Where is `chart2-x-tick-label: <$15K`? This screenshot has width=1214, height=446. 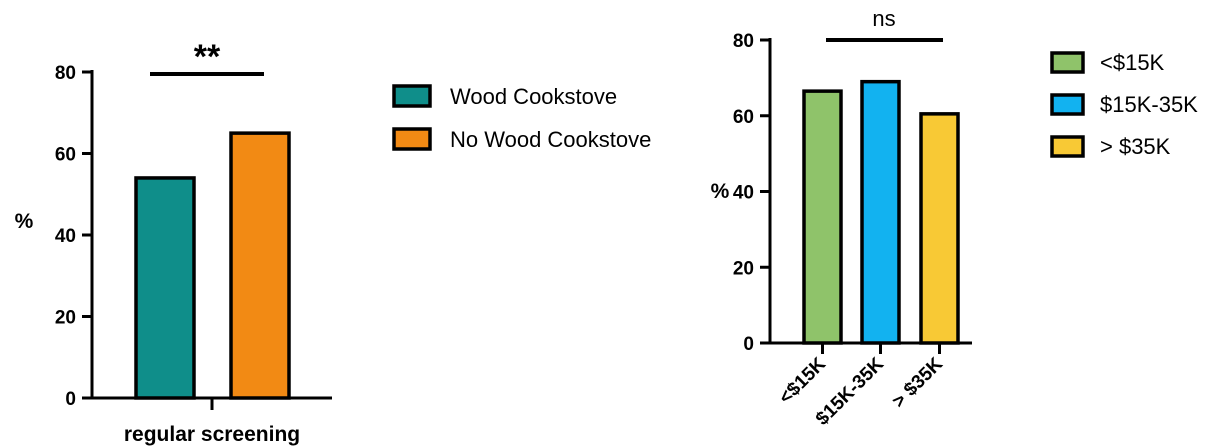 chart2-x-tick-label: <$15K is located at coordinates (802, 380).